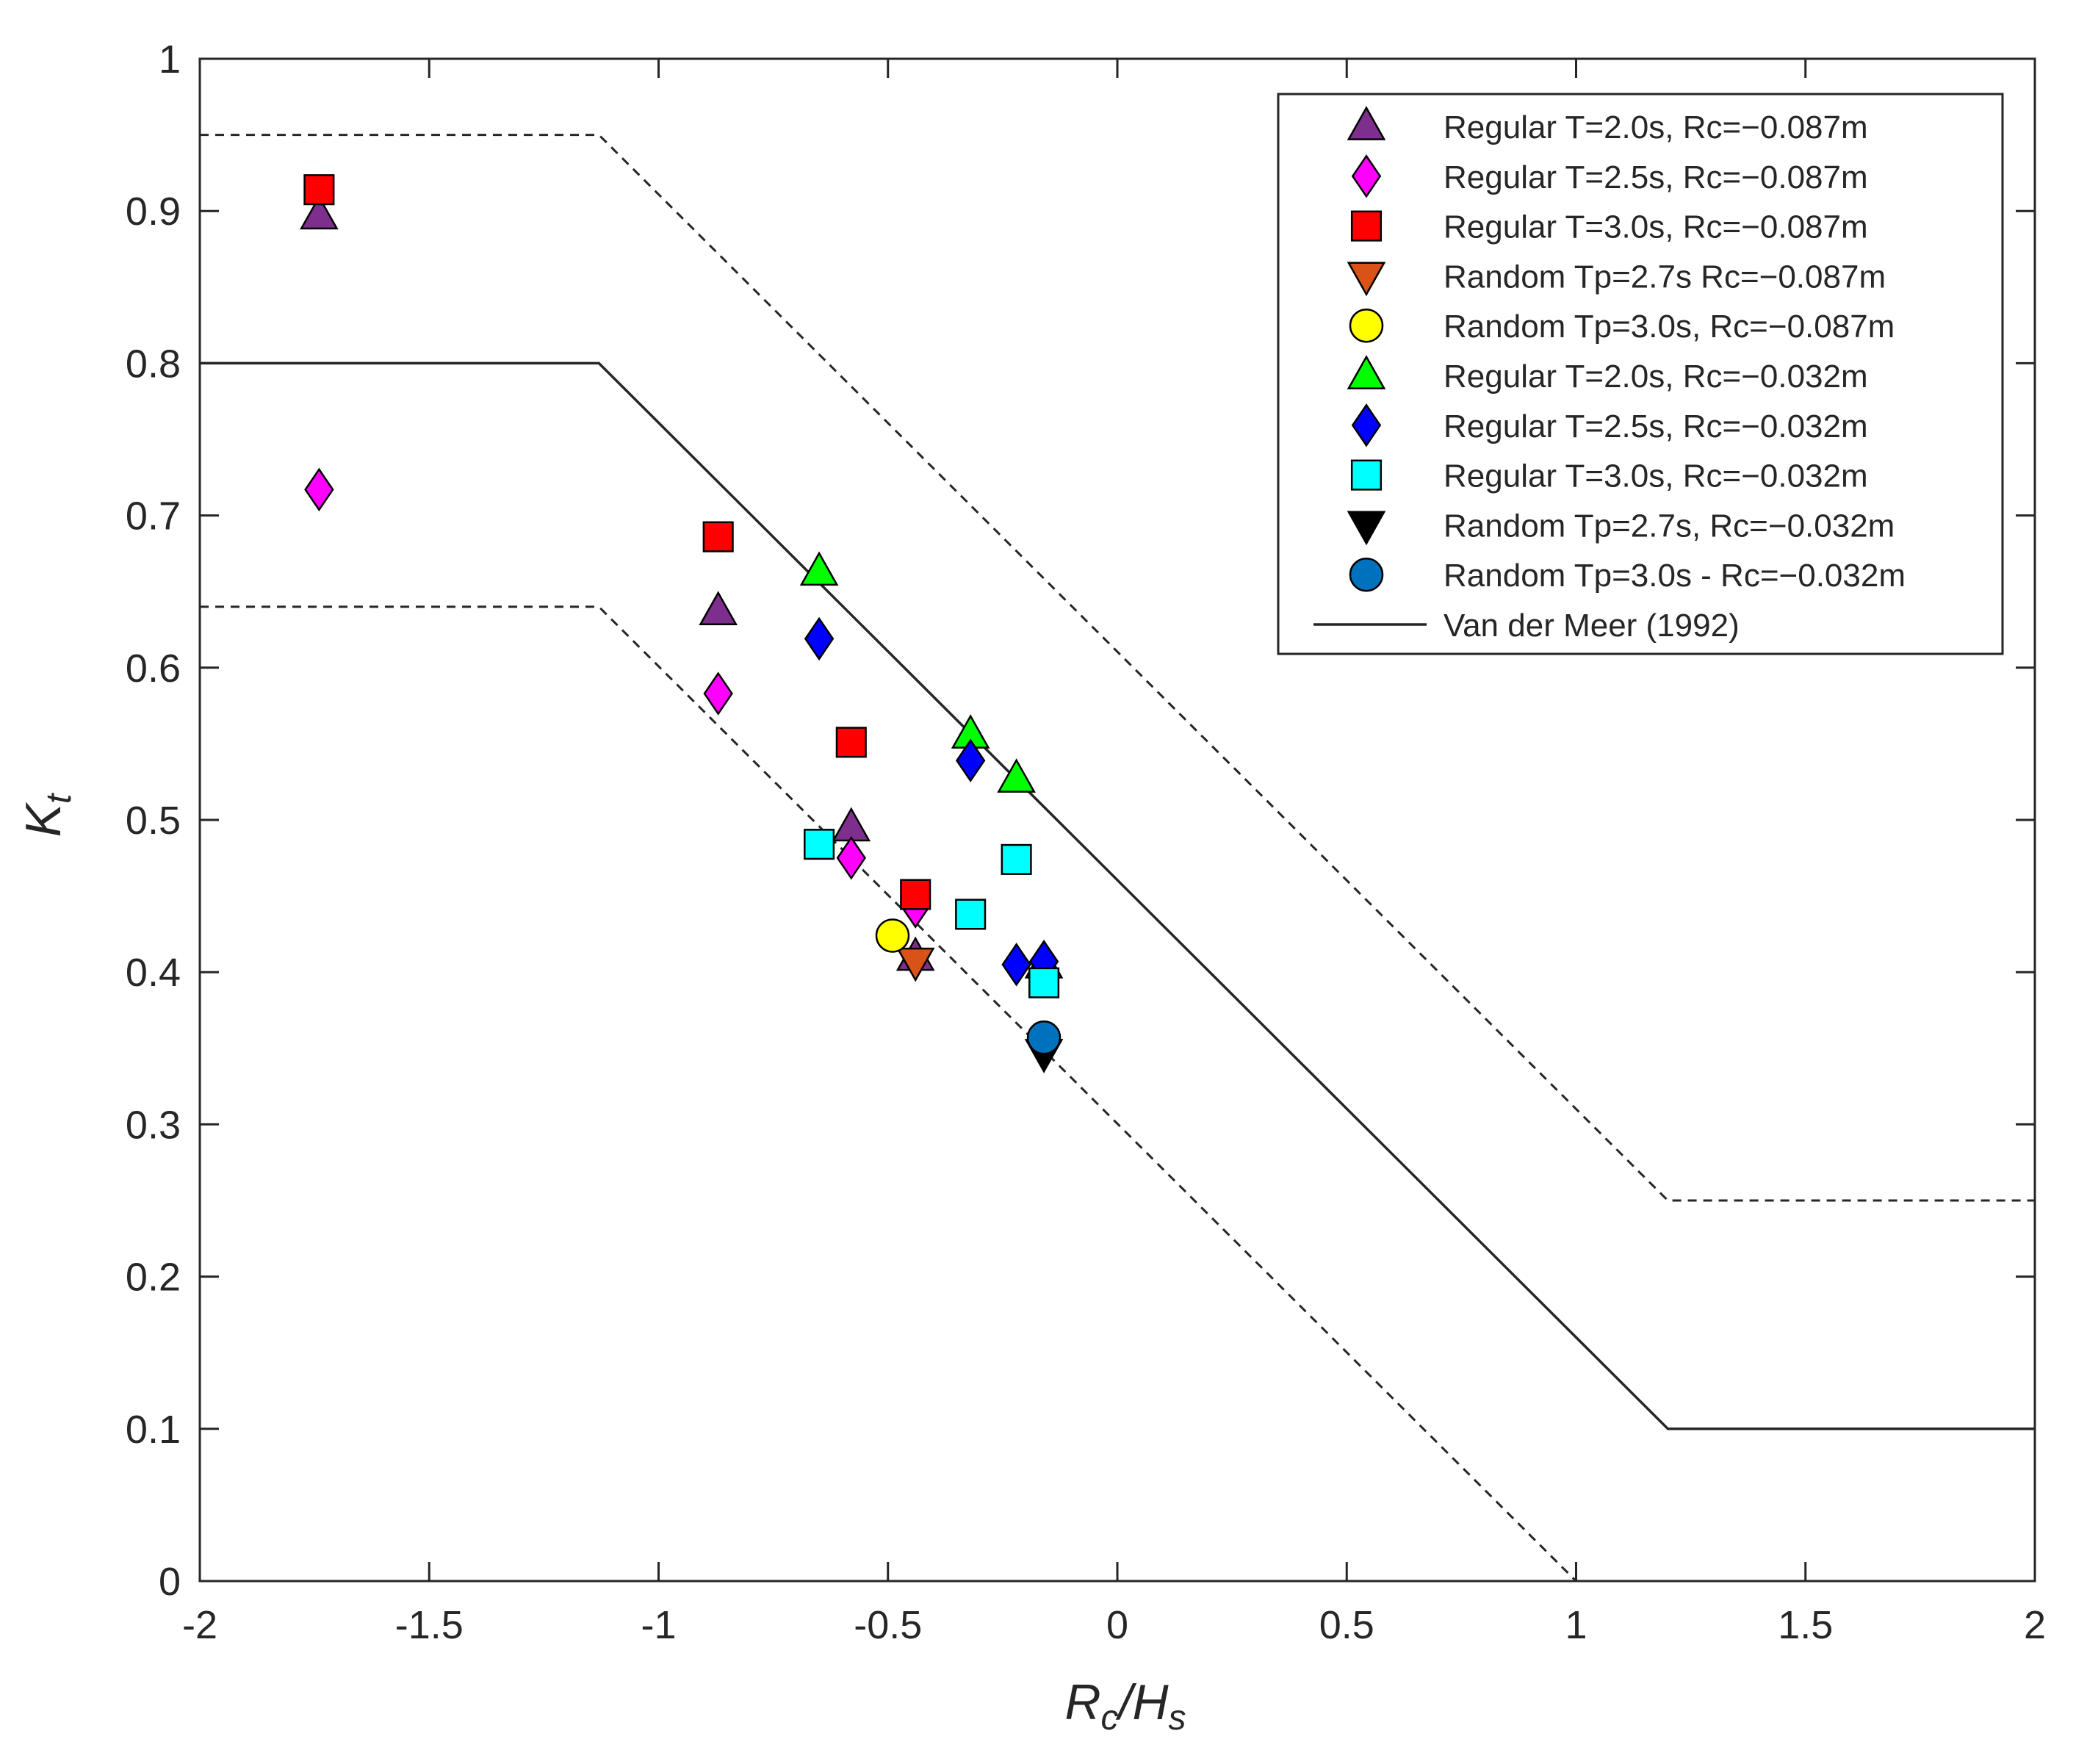 The image size is (2076, 1764). I want to click on y-tick-label: 0.9, so click(153, 212).